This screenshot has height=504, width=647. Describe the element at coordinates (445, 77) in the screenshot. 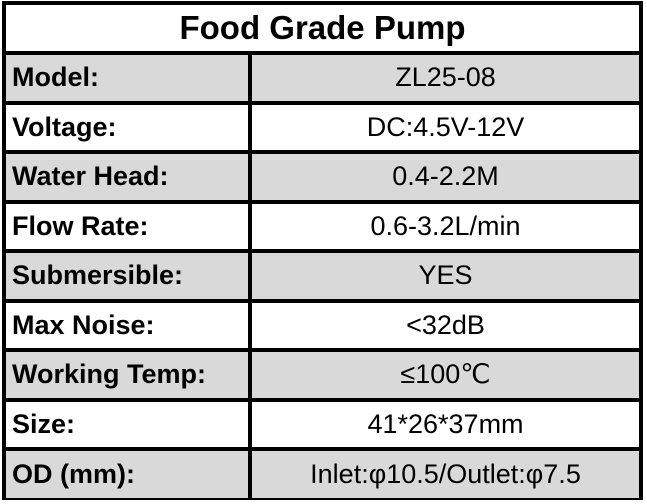

I see `spec-value: ZL25-08` at that location.